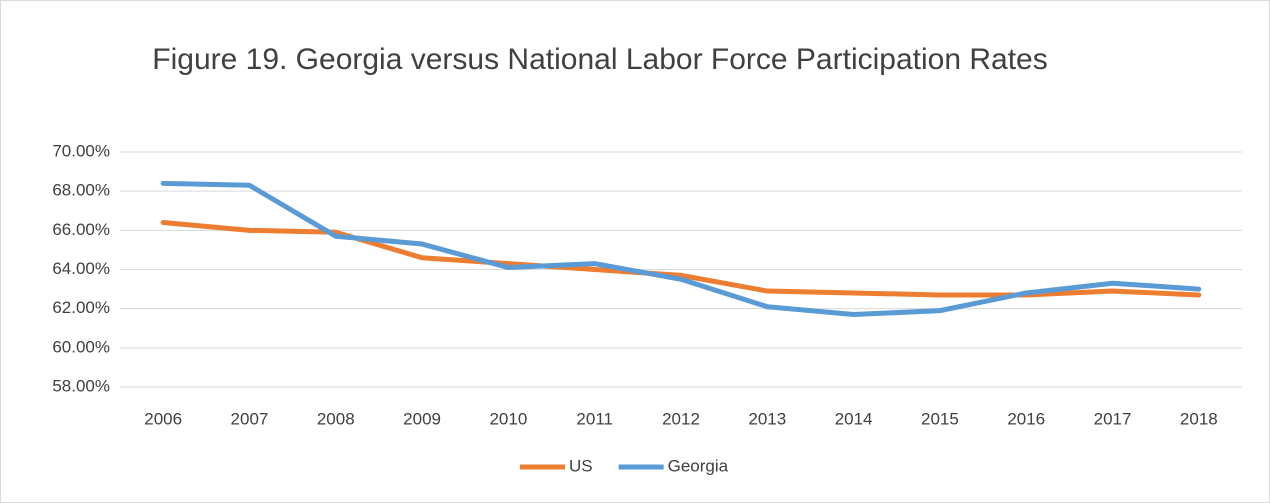  Describe the element at coordinates (940, 418) in the screenshot. I see `x-tick-label: 2015` at that location.